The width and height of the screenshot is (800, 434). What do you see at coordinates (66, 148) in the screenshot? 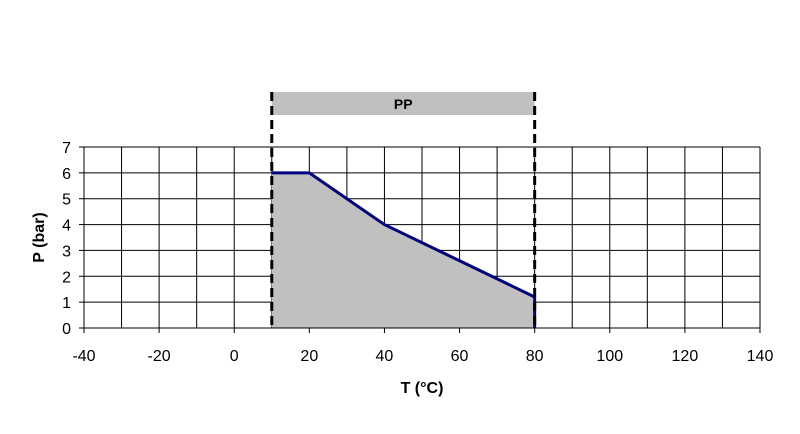
I see `y-tick-label: 7` at bounding box center [66, 148].